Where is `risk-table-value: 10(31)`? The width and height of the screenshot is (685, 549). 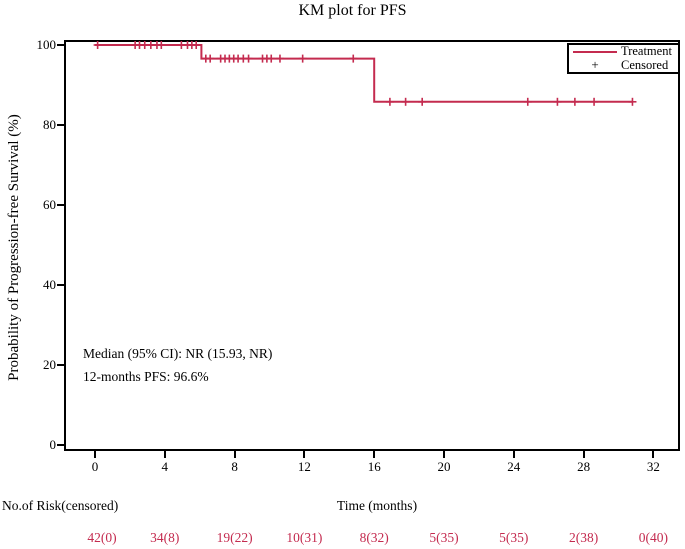
risk-table-value: 10(31) is located at coordinates (304, 537).